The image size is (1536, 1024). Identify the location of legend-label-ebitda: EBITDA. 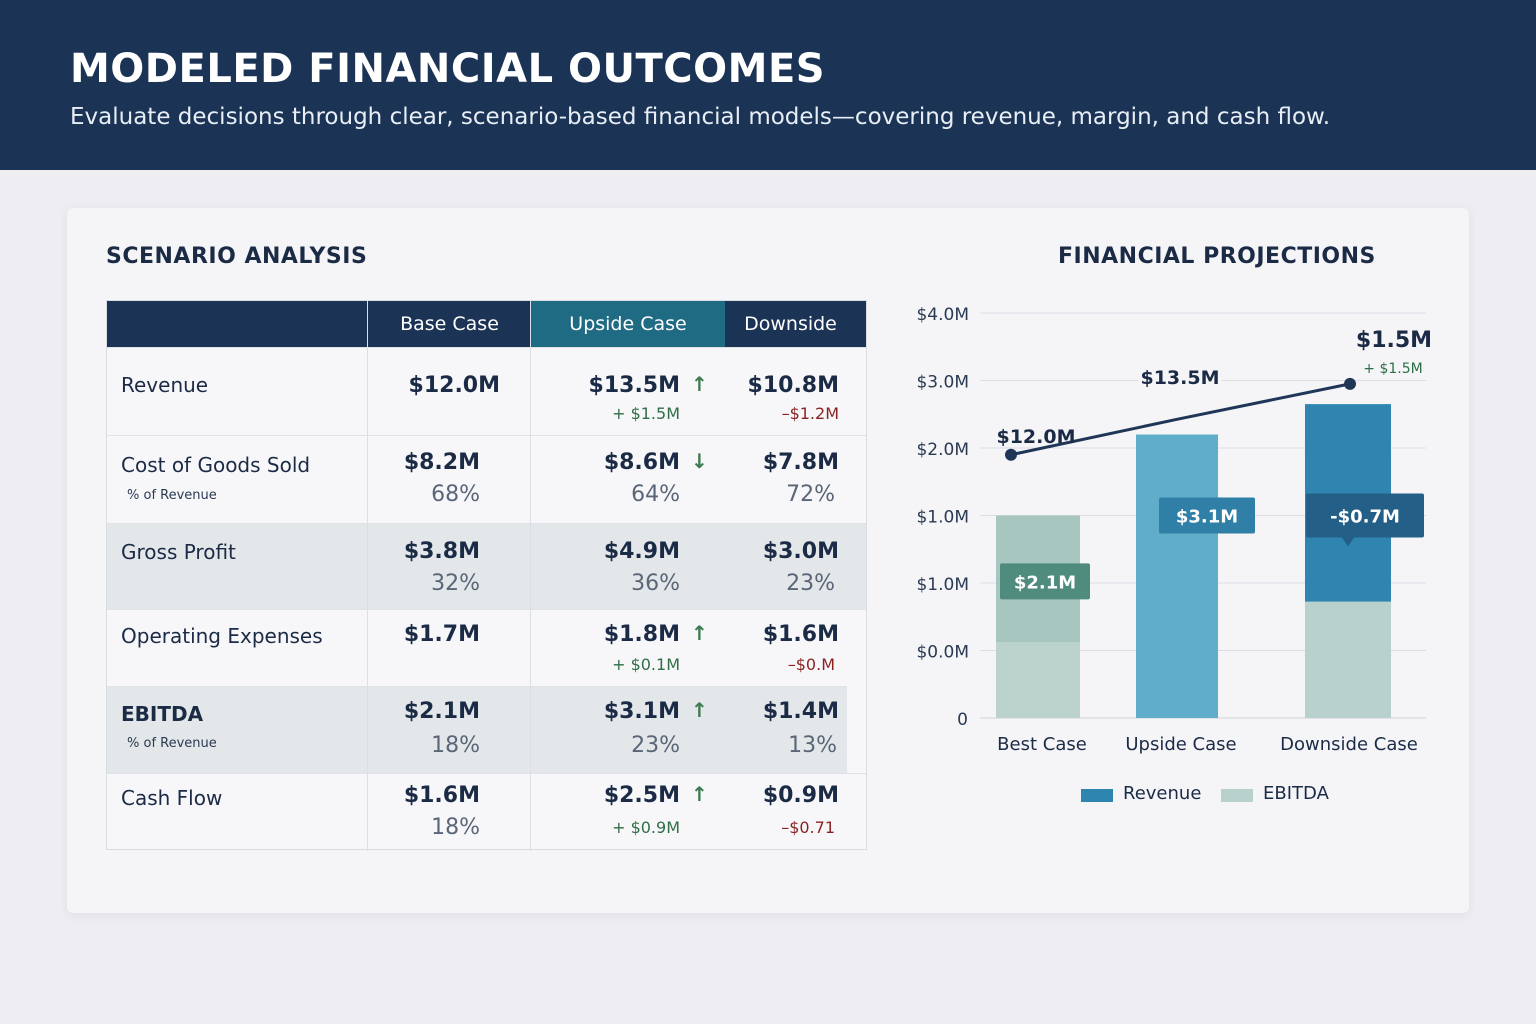
(1296, 793).